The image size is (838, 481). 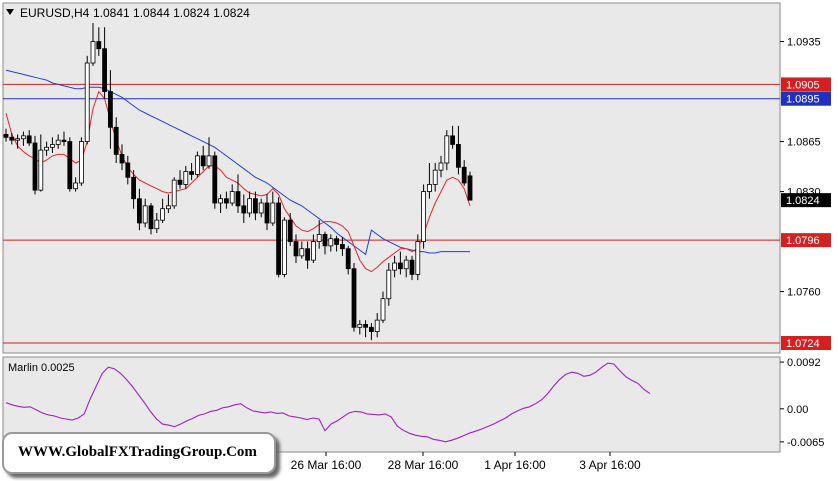 What do you see at coordinates (171, 13) in the screenshot?
I see `ohlc-values: 1.0841 1.0844 1.0824 1.0824` at bounding box center [171, 13].